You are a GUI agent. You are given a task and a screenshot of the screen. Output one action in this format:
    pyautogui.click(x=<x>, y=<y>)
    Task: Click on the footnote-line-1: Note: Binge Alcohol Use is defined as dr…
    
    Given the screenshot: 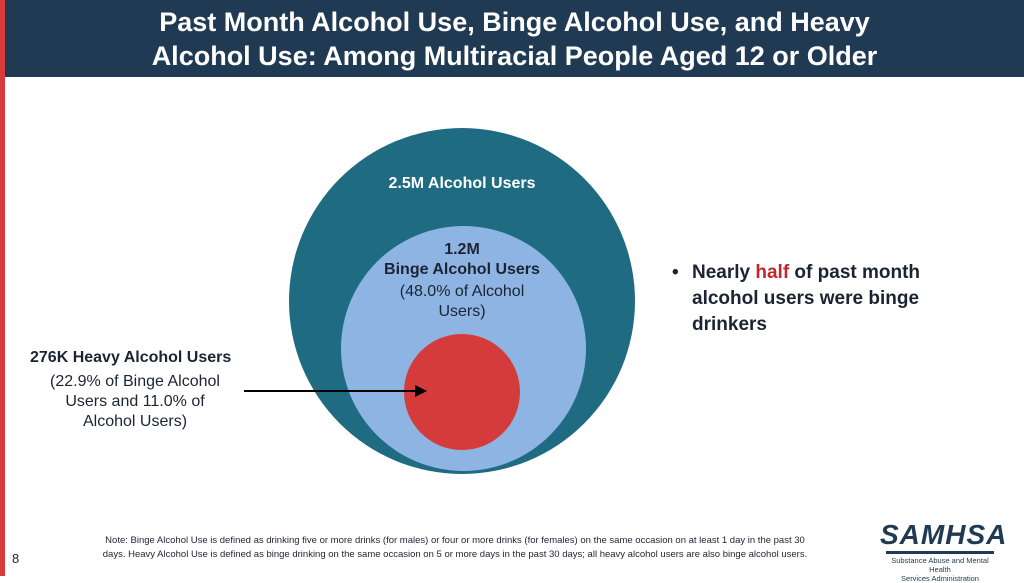 What is the action you would take?
    pyautogui.click(x=455, y=540)
    